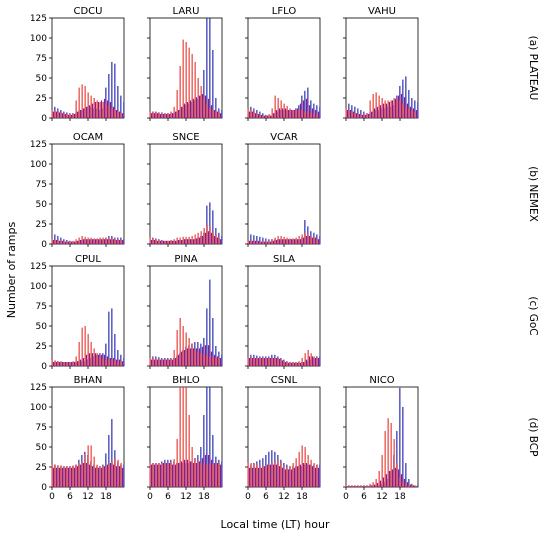 This screenshot has width=550, height=543. Describe the element at coordinates (186, 194) in the screenshot. I see `panel-frame` at that location.